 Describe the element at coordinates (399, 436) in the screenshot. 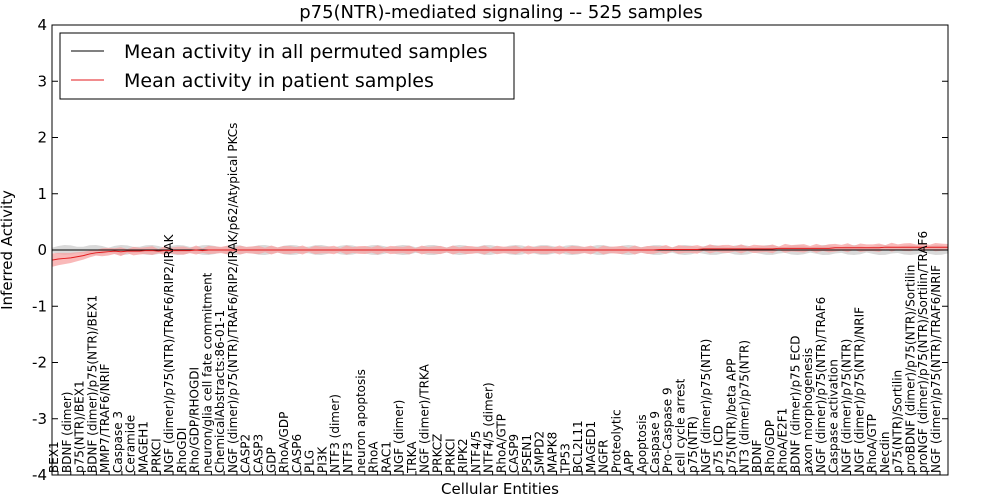

I see `entity-label: NGF (dimer)` at that location.